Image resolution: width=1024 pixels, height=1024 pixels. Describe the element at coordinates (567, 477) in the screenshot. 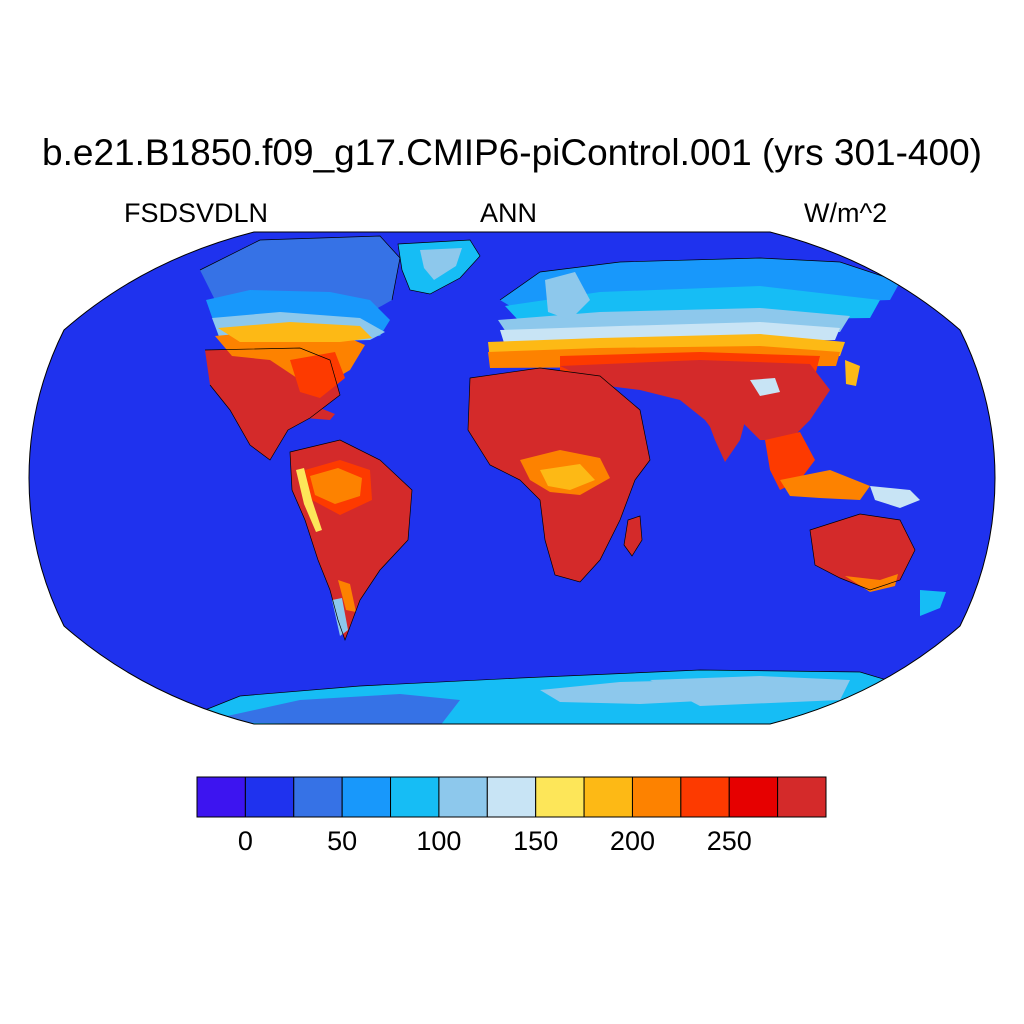

I see `sahel-yellow` at that location.